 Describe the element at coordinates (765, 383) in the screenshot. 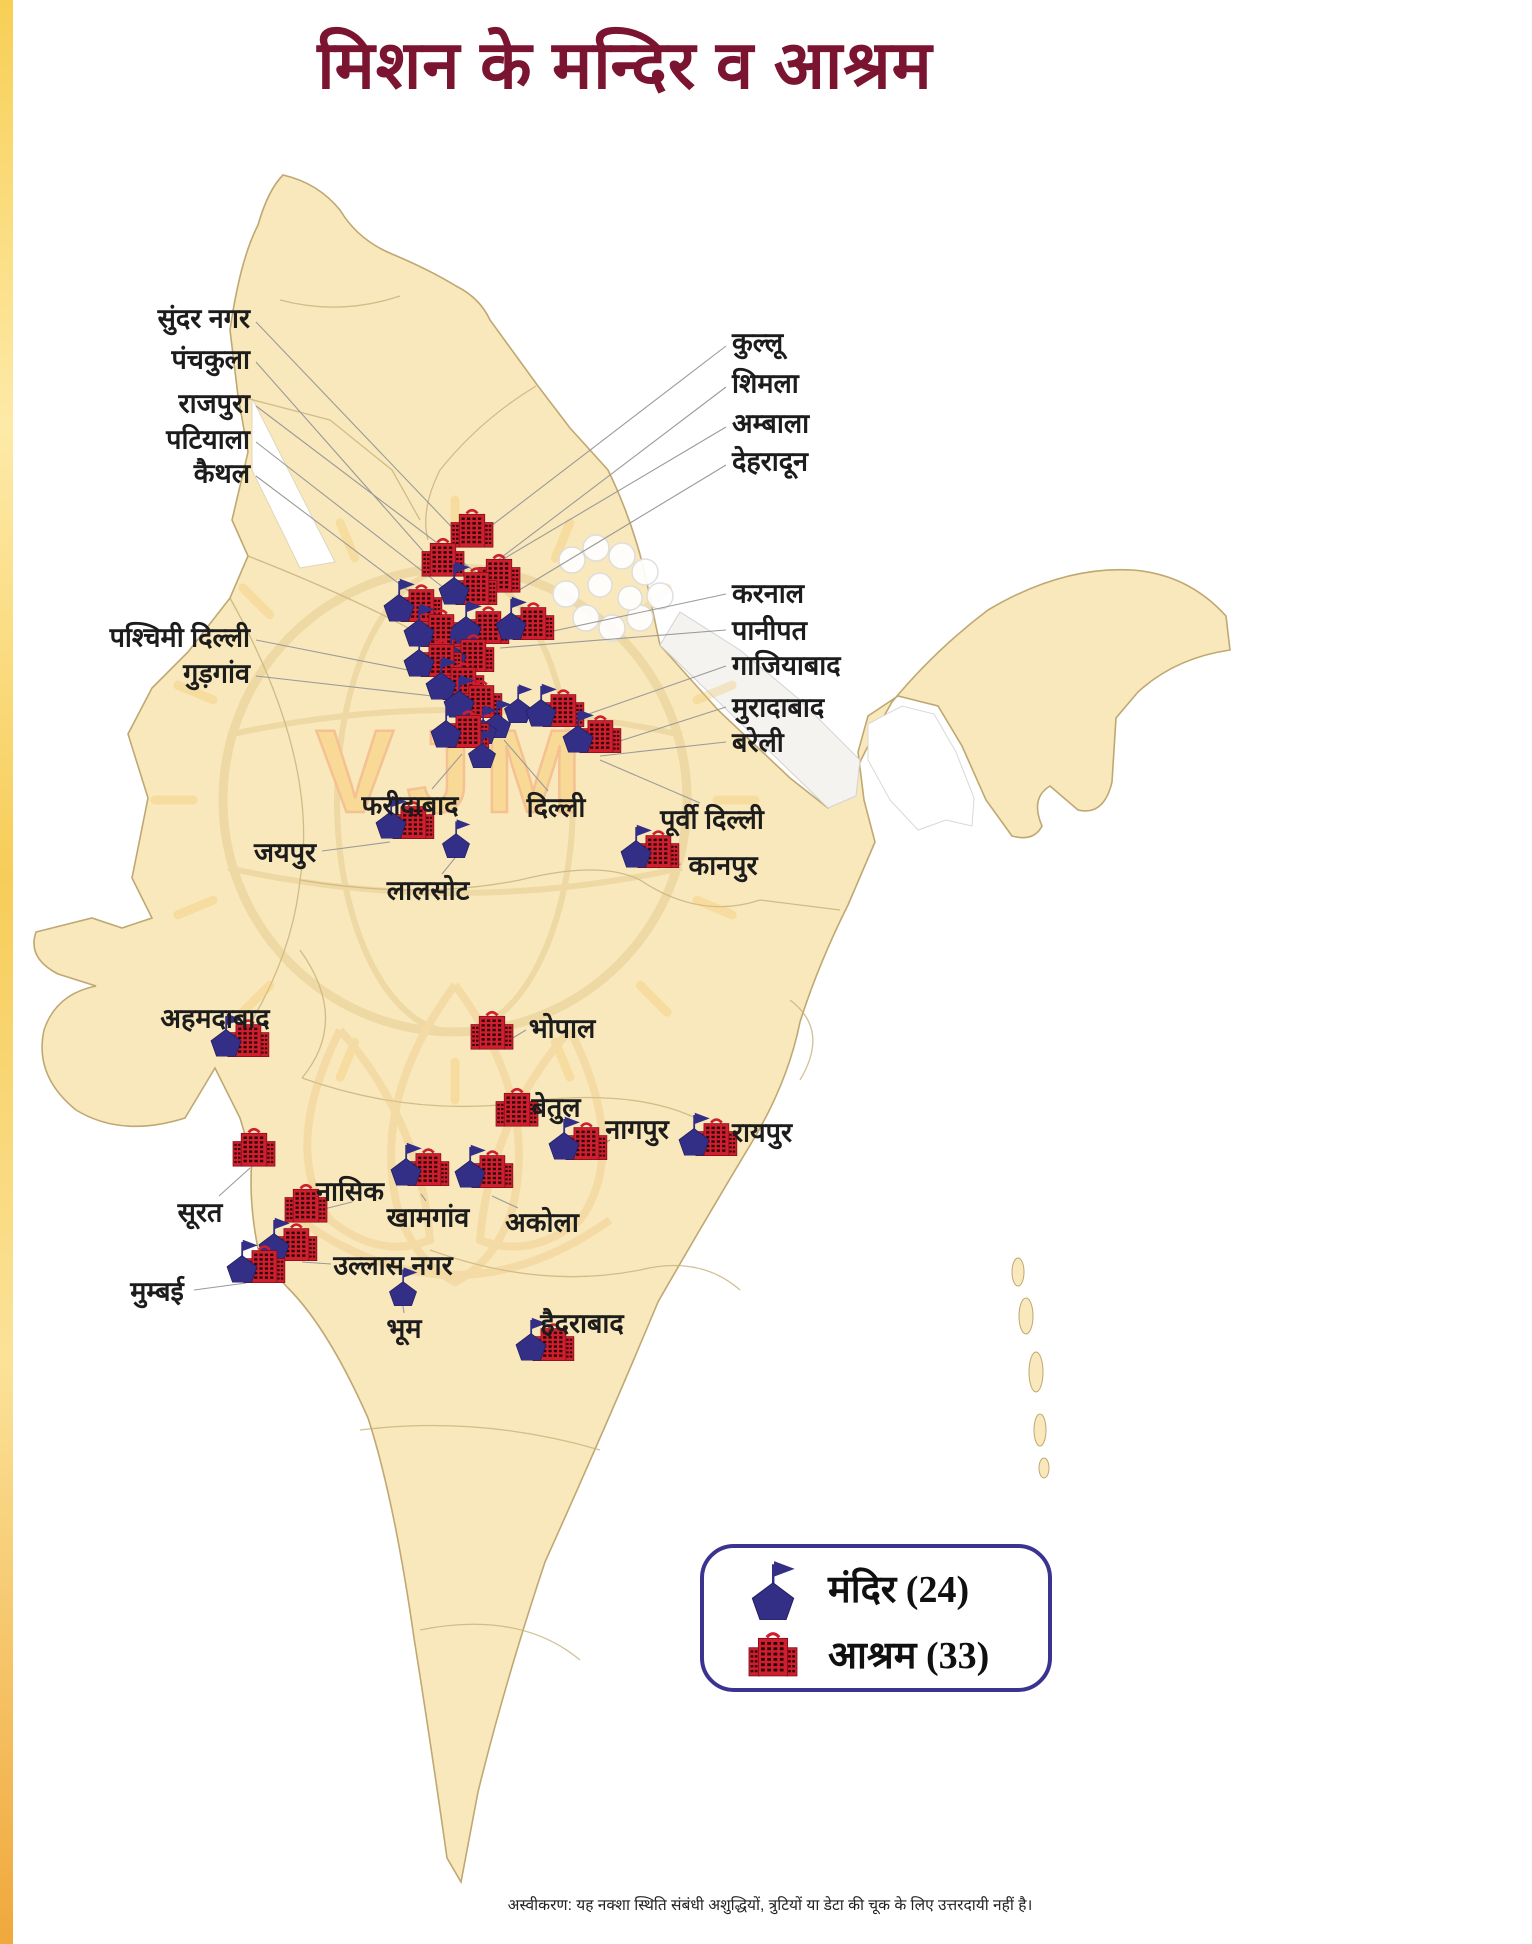

I see `city-label: शिमला` at that location.